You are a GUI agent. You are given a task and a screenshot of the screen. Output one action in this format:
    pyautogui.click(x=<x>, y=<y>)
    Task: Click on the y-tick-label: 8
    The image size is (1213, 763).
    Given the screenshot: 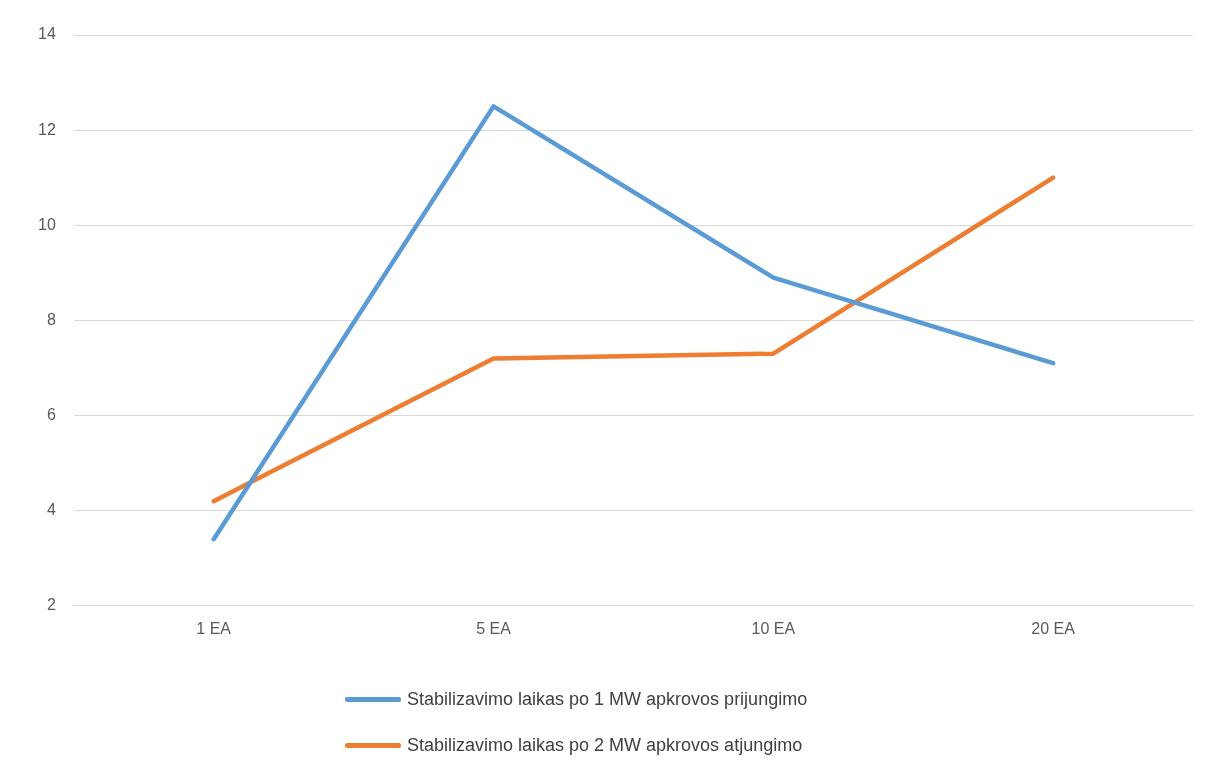 What is the action you would take?
    pyautogui.click(x=51, y=319)
    